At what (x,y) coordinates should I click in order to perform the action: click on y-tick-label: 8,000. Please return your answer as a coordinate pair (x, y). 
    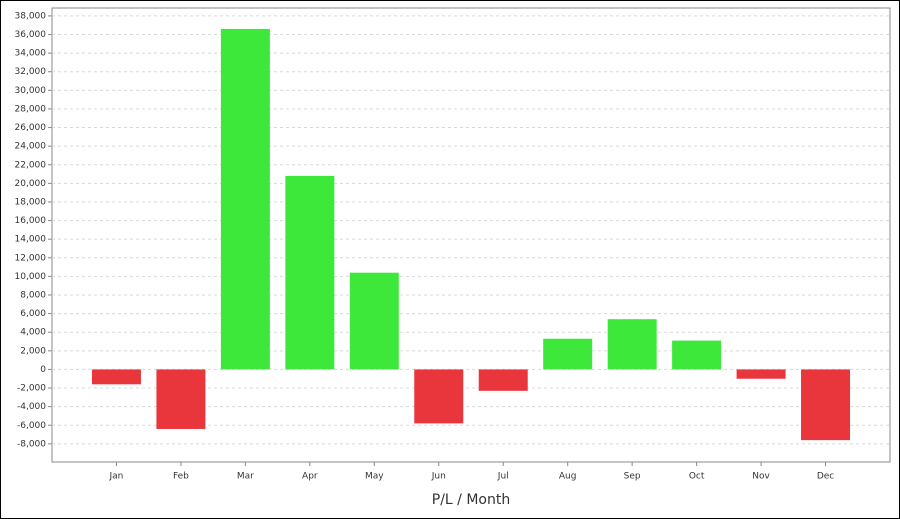
    Looking at the image, I should click on (33, 296).